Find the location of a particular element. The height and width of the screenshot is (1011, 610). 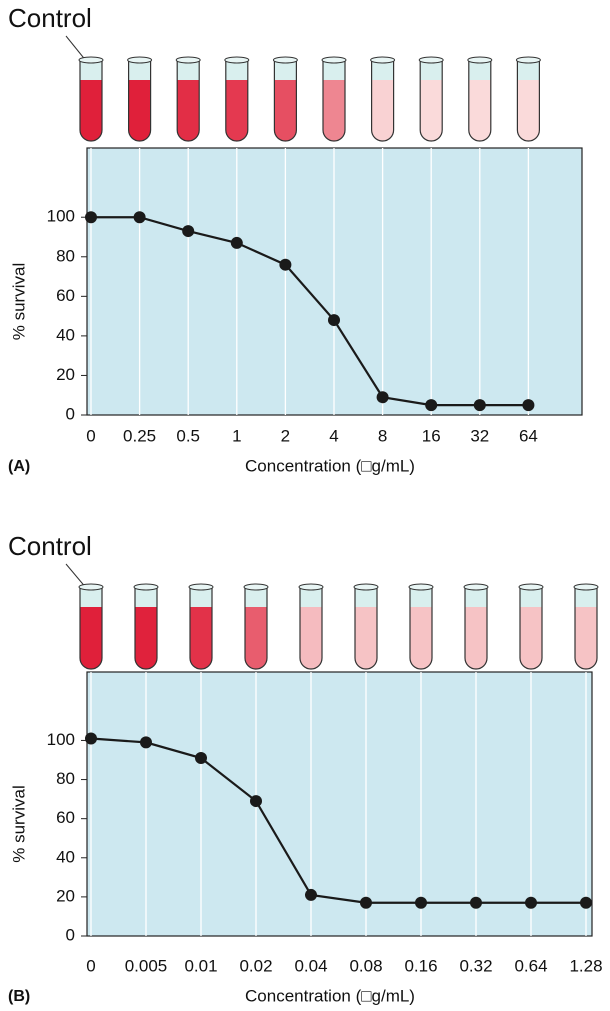

x-tick-label: 0.5 is located at coordinates (188, 435).